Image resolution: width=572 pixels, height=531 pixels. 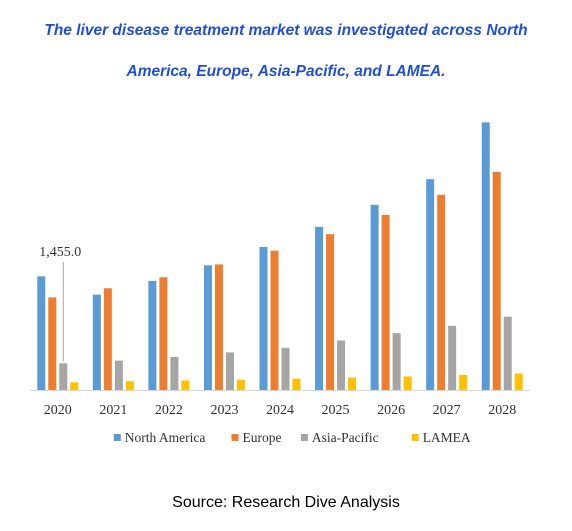 I want to click on bar-europe-2025, so click(x=330, y=312).